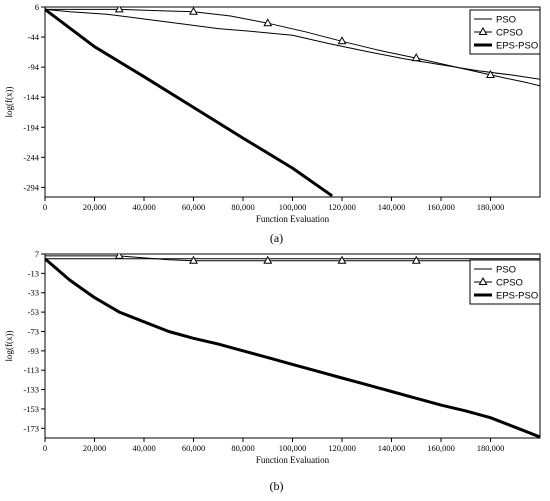 The image size is (550, 501). I want to click on y-tick-label: -94, so click(34, 67).